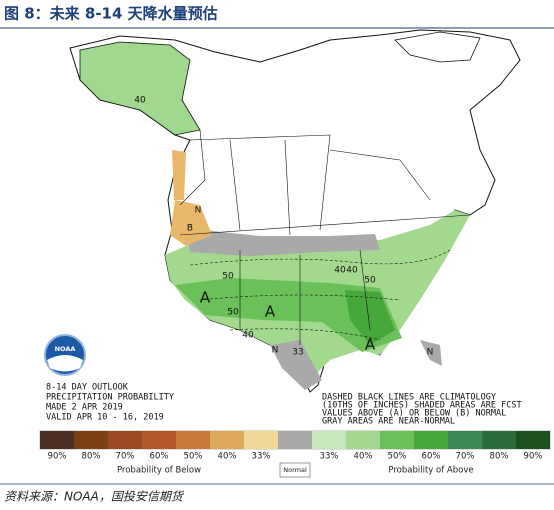 The height and width of the screenshot is (510, 554). Describe the element at coordinates (414, 414) in the screenshot. I see `notes-text: VALUES ABOVE (A) OR BELOW (B) NORMAL` at that location.